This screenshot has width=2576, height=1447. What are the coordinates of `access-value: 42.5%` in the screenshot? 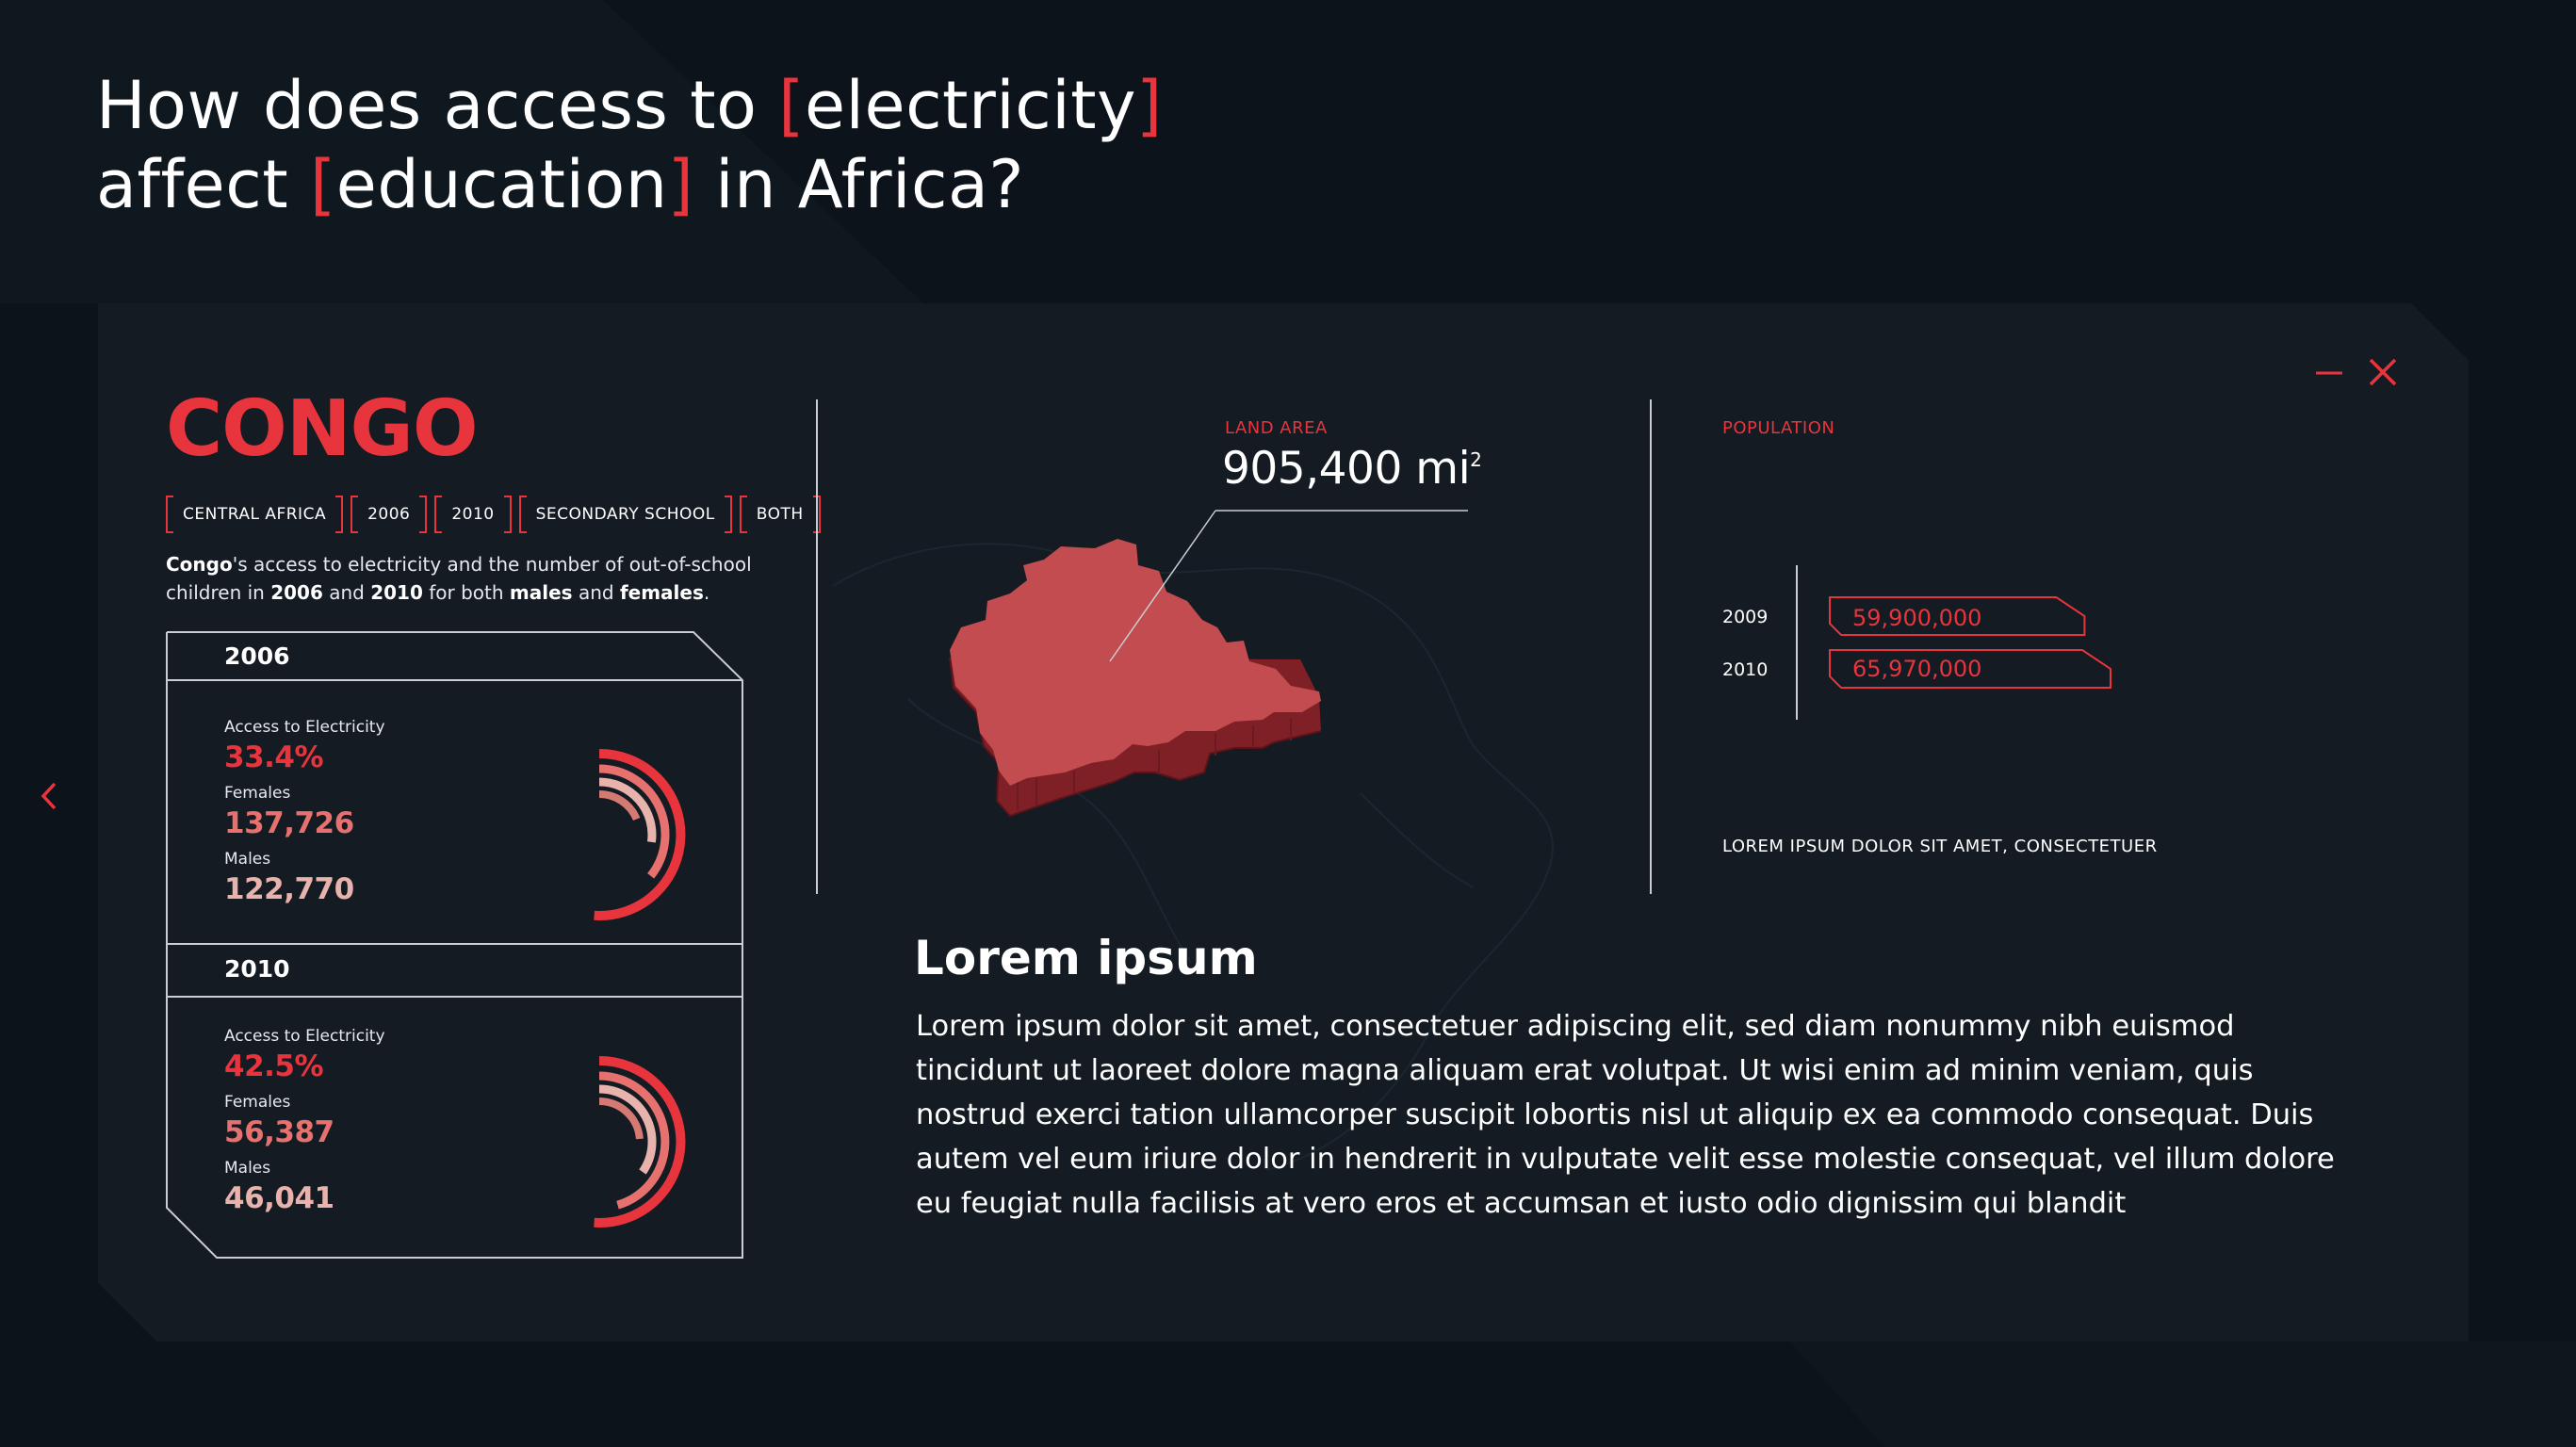 It's located at (274, 1066).